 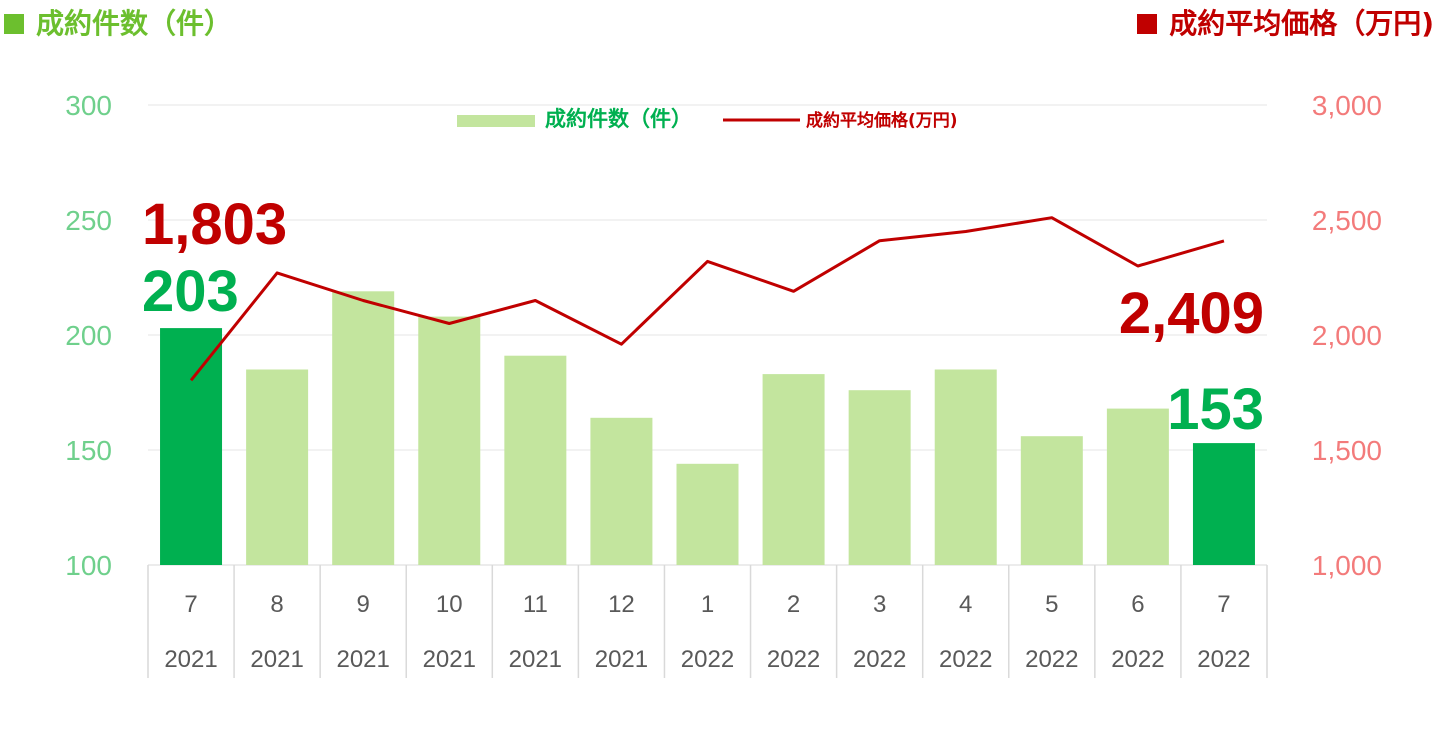 I want to click on month-tick-label: 1, so click(x=707, y=604).